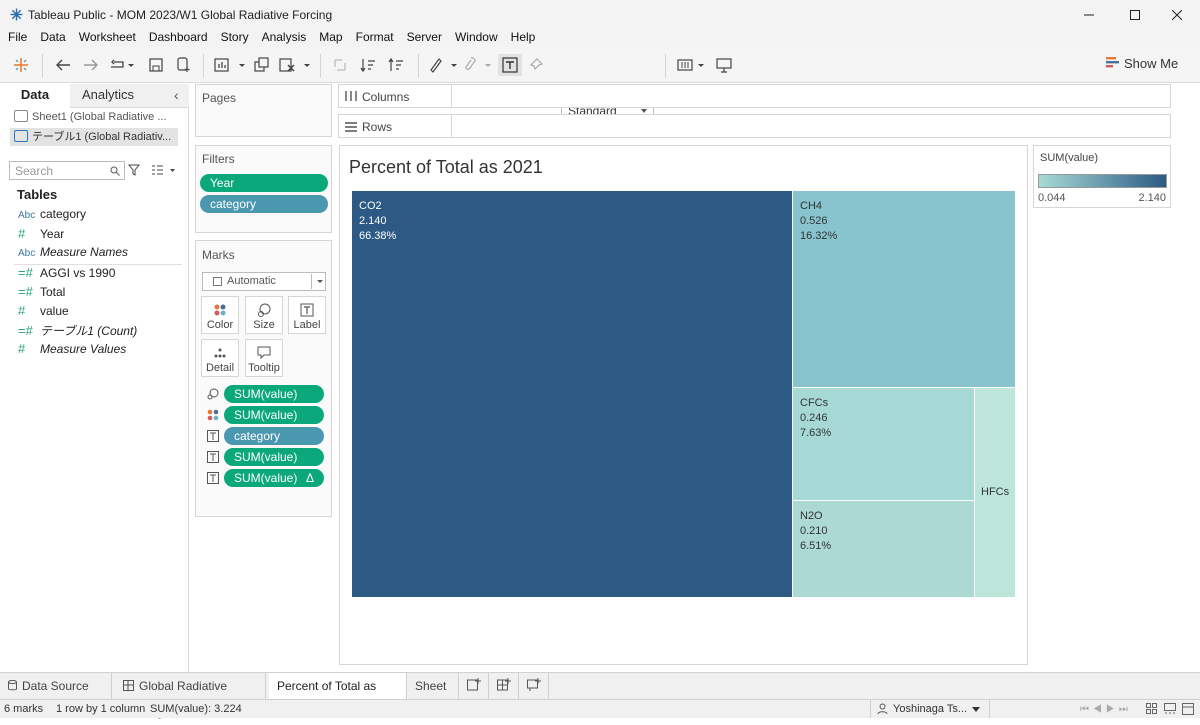  I want to click on swap-rows-columns-button, so click(340, 65).